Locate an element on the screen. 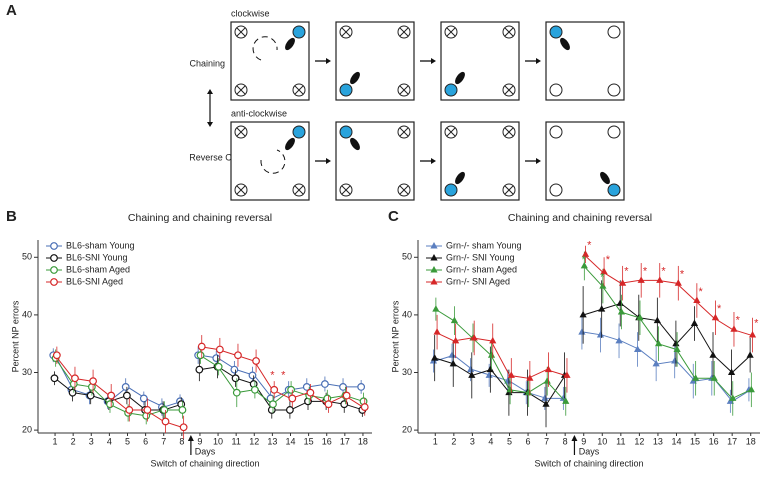 This screenshot has height=500, width=767. y-tick-label: 30 is located at coordinates (27, 372).